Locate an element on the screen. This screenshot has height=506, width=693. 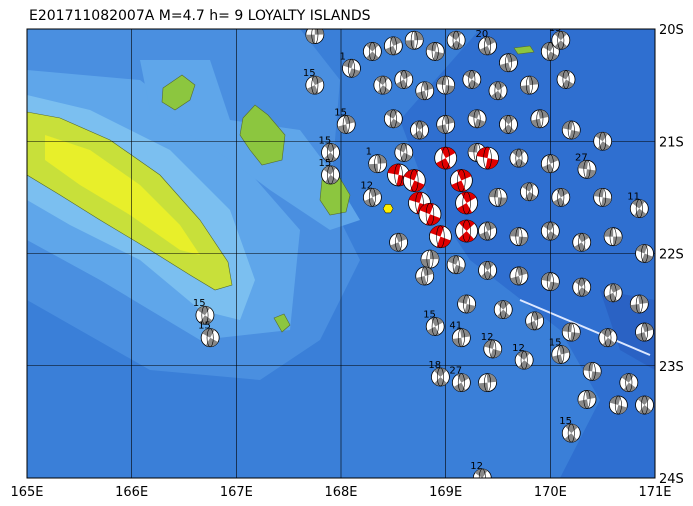
depth-label: 12 is located at coordinates (487, 337).